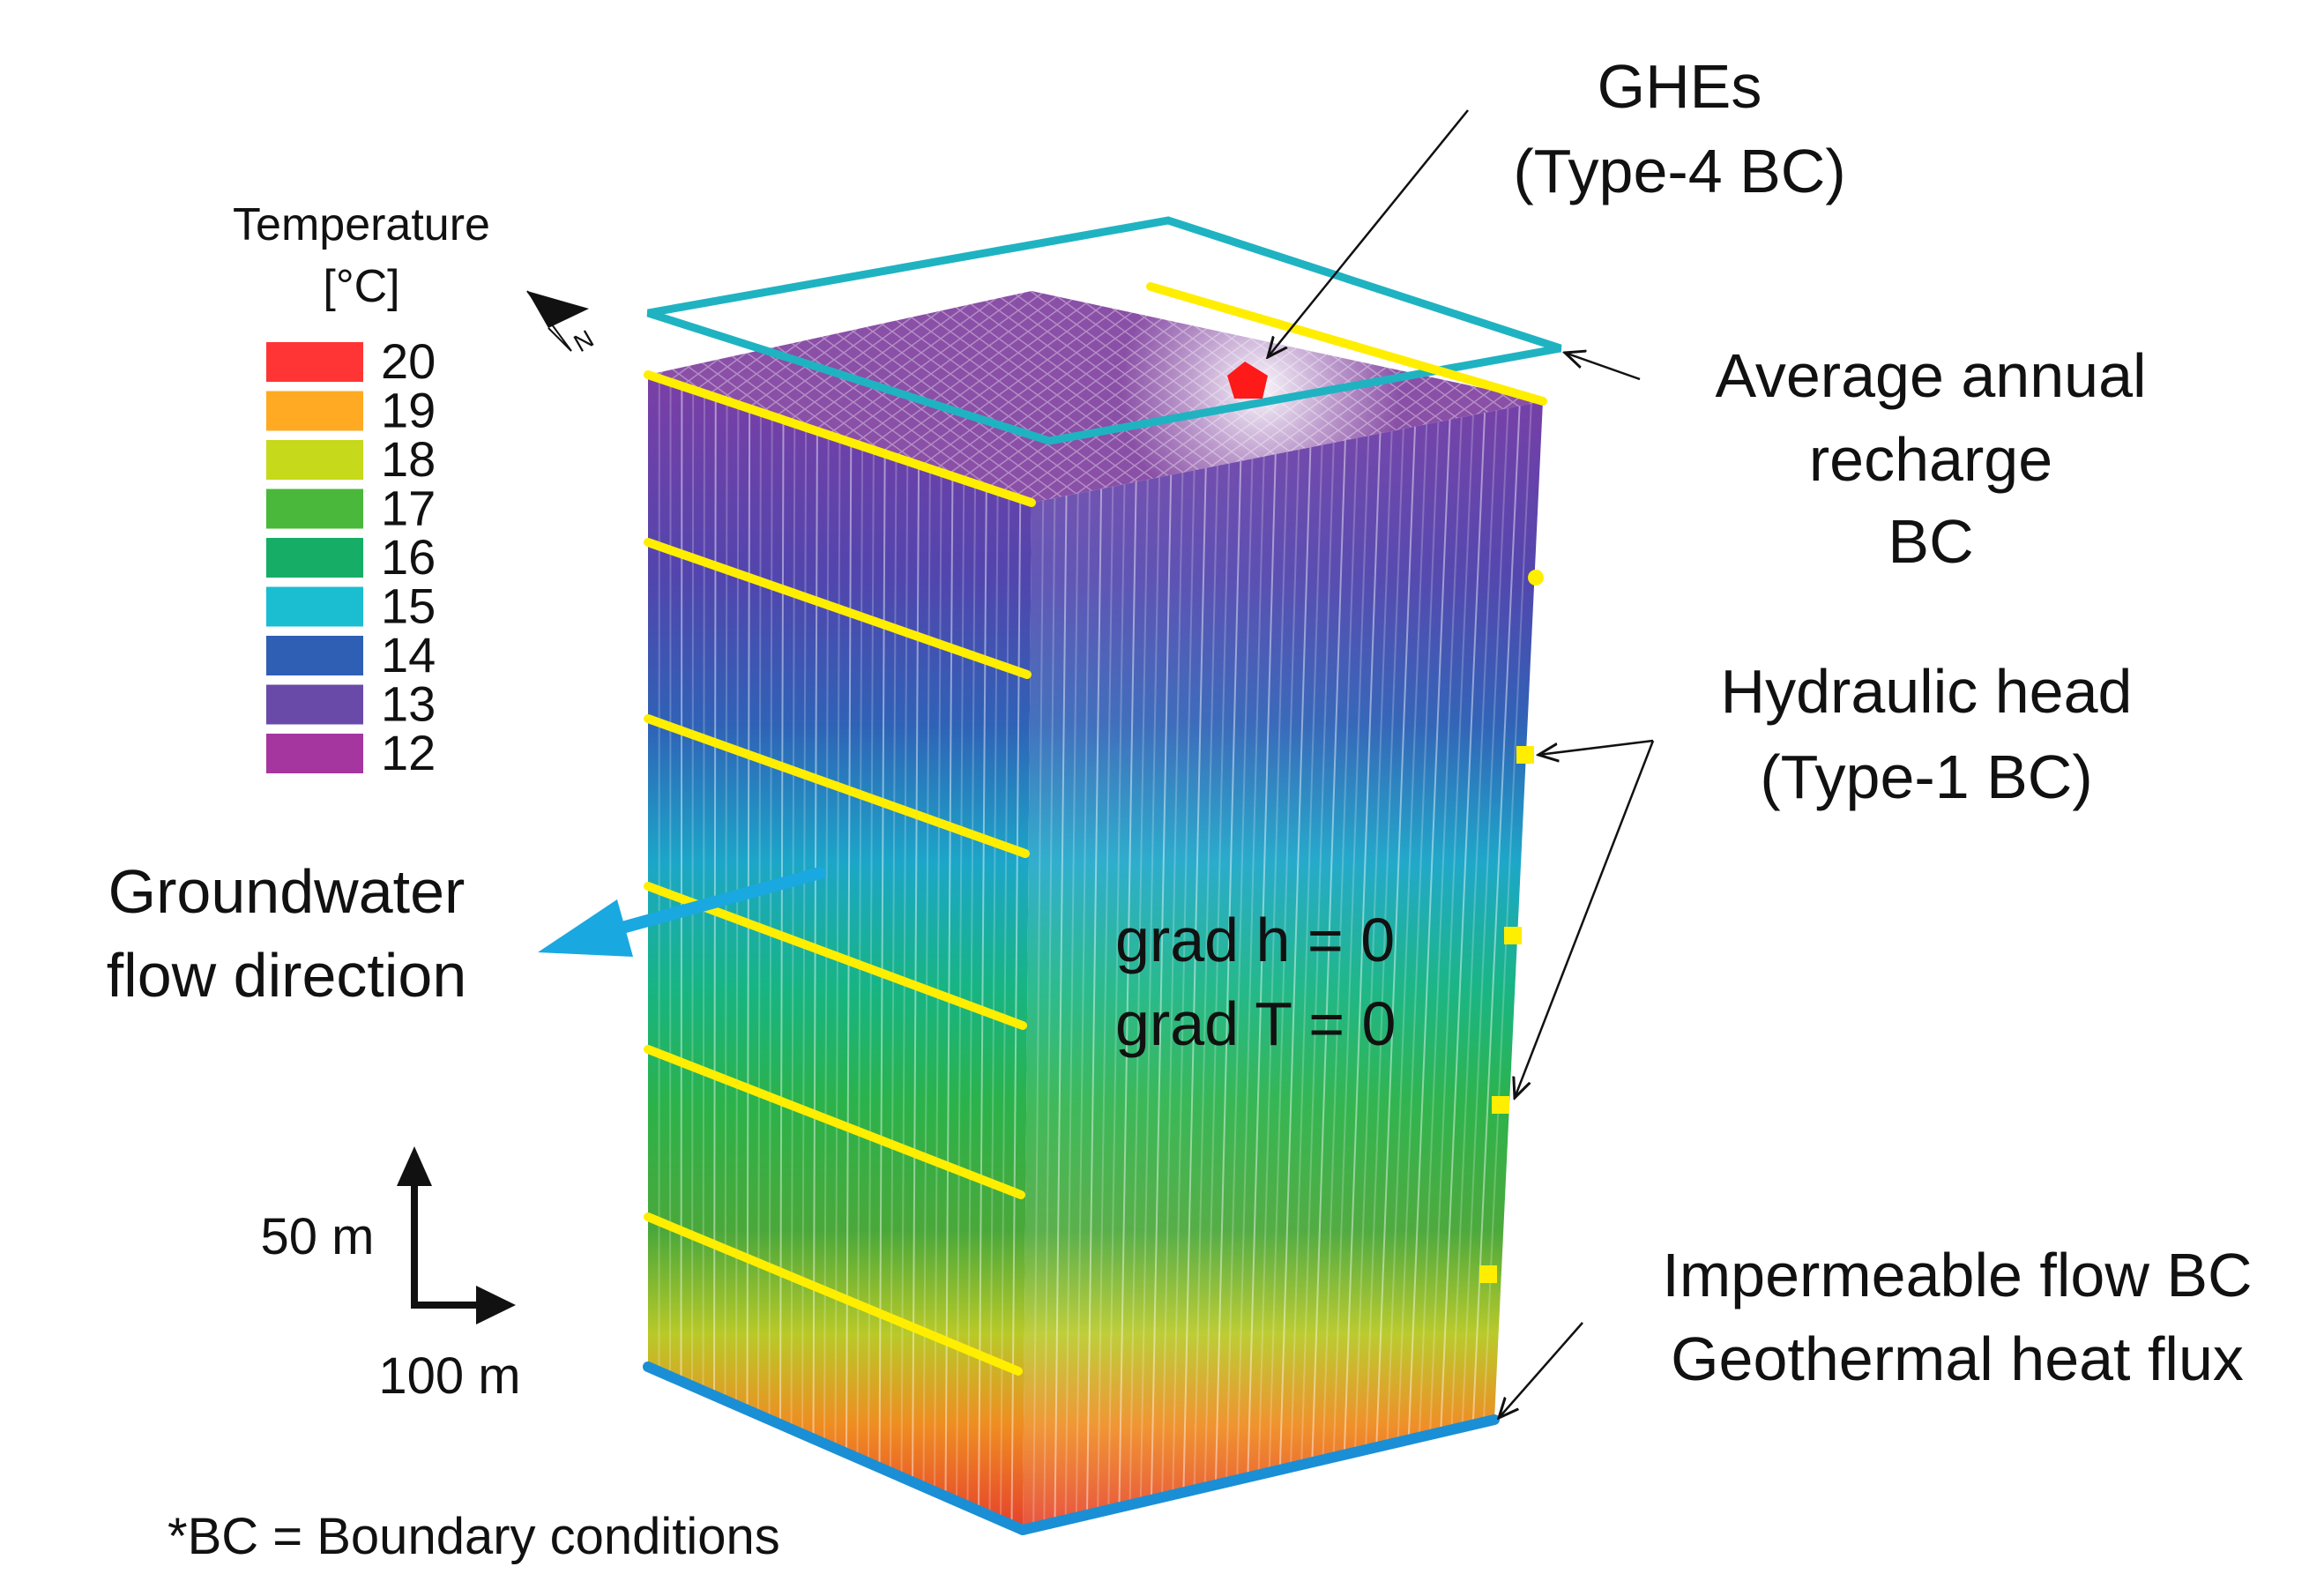  I want to click on leader-lines, so click(1461, 763).